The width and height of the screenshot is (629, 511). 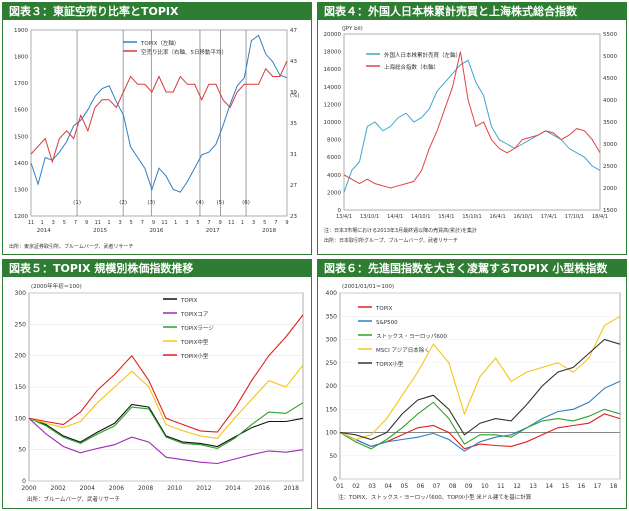 I want to click on chart-2-yleft-tick-label: 20000, so click(x=333, y=35).